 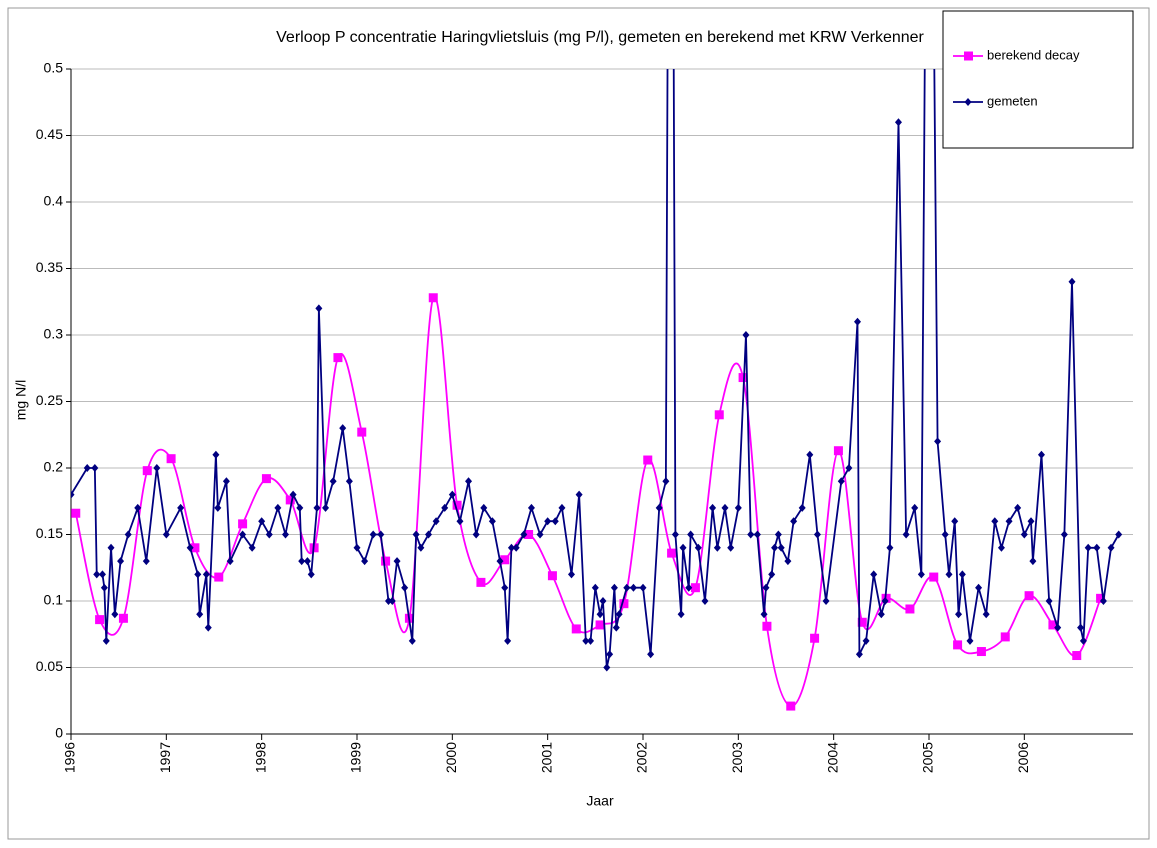 What do you see at coordinates (49, 400) in the screenshot?
I see `y-tick-label: 0.25` at bounding box center [49, 400].